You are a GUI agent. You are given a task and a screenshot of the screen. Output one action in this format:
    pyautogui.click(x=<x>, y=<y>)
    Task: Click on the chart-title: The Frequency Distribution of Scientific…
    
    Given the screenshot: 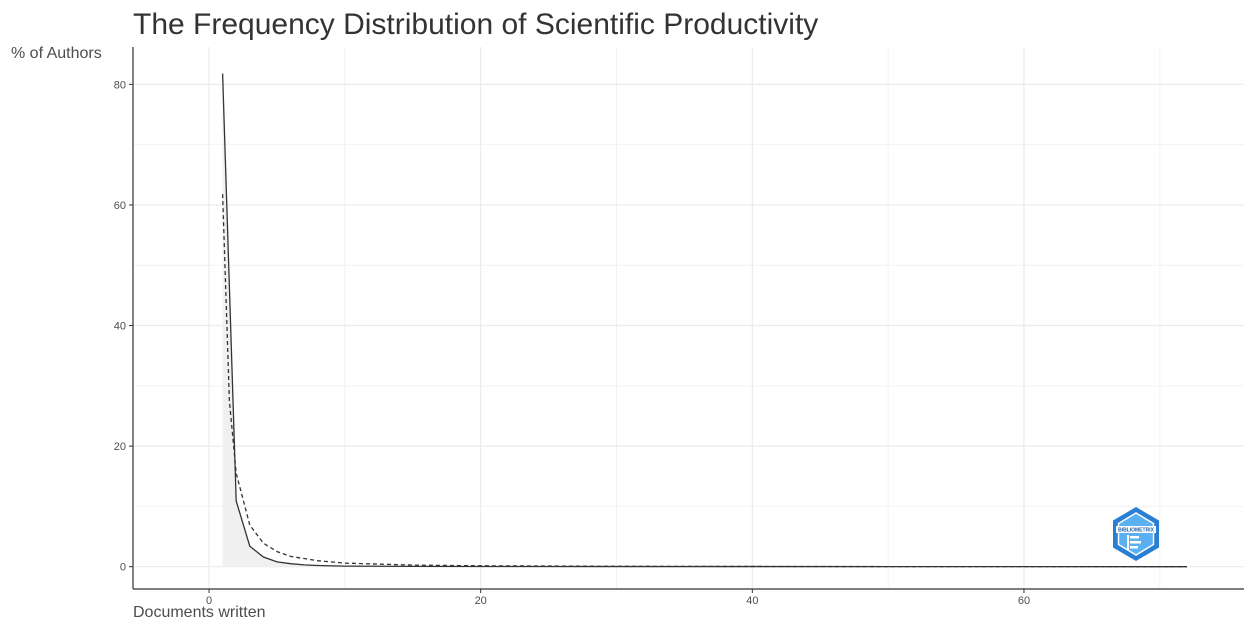 What is the action you would take?
    pyautogui.click(x=476, y=24)
    